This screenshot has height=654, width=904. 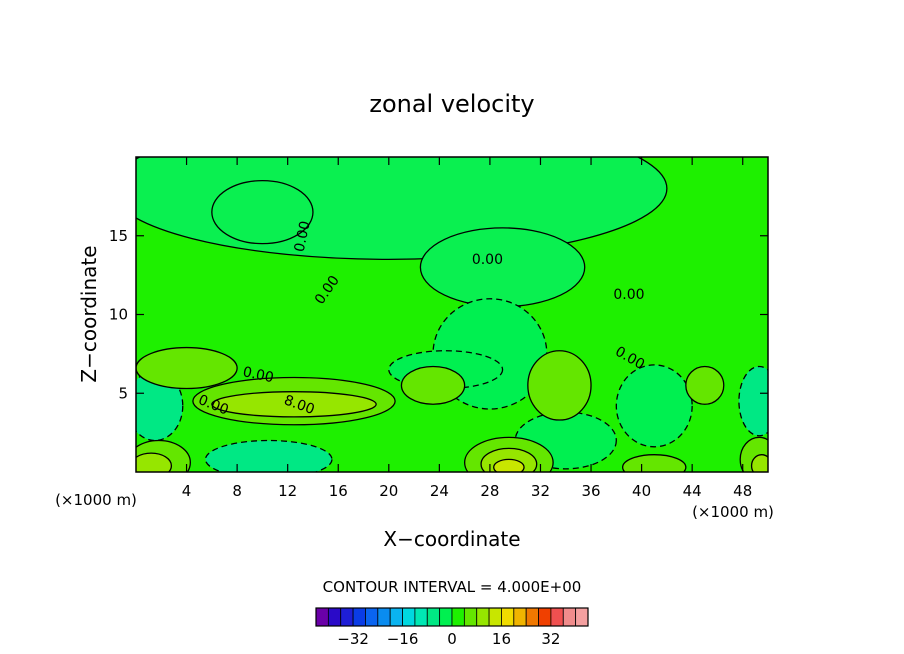 I want to click on x-tick-label: 40, so click(x=641, y=491).